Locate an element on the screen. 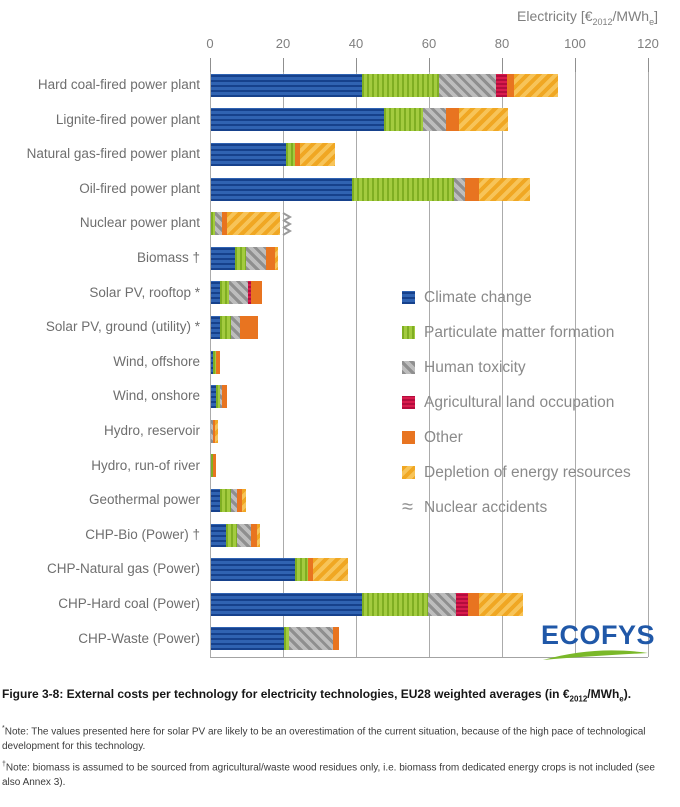 The width and height of the screenshot is (680, 807). caption-end: ). is located at coordinates (627, 694).